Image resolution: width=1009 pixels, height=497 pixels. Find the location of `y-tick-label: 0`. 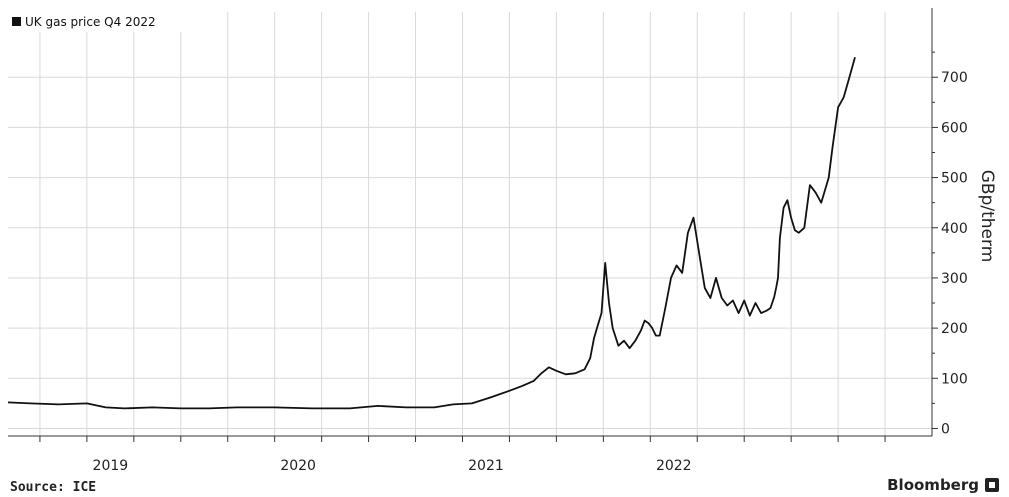

y-tick-label: 0 is located at coordinates (945, 429).